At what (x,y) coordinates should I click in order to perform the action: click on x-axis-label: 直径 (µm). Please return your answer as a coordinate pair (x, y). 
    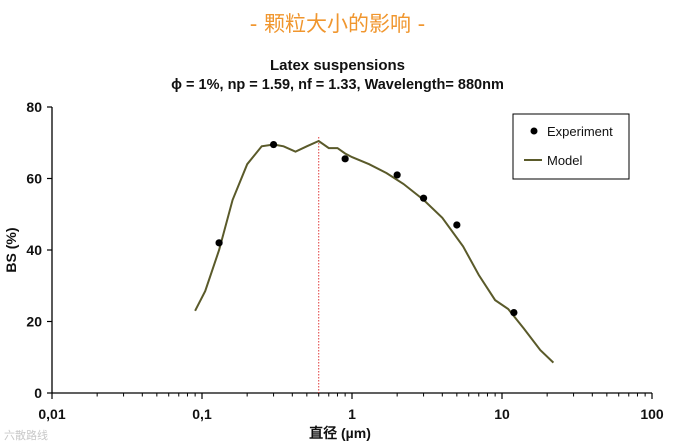
    Looking at the image, I should click on (340, 433).